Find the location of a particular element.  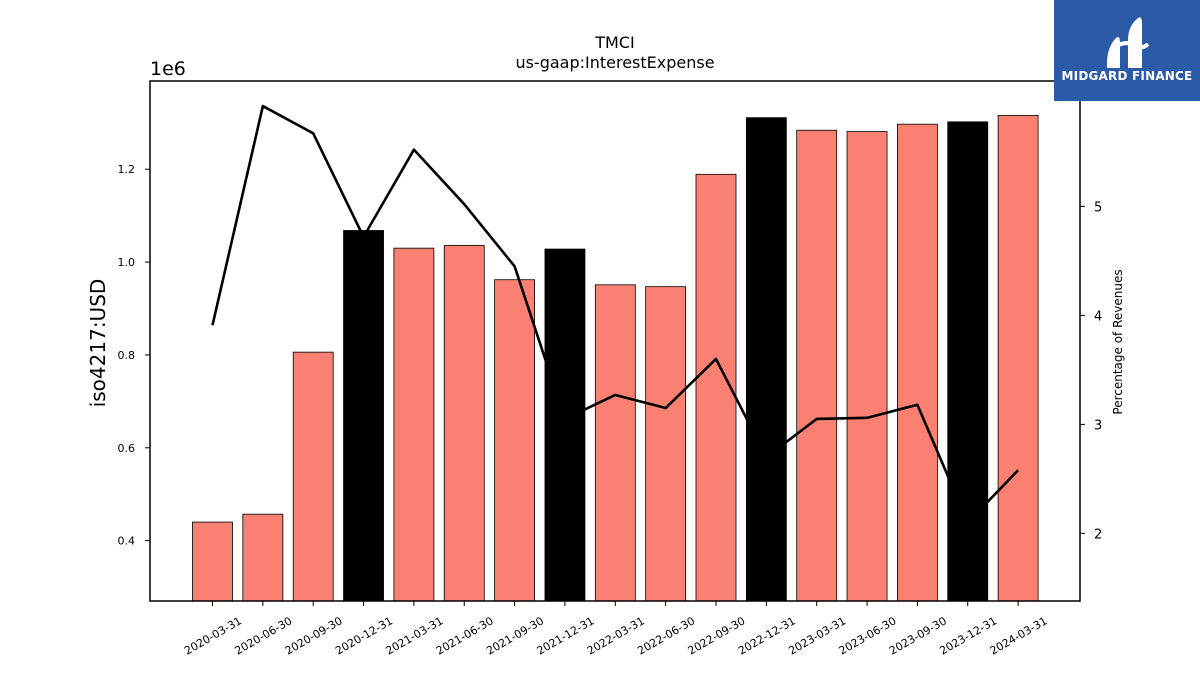

chart-subtitle: us-gaap:InterestExpense is located at coordinates (614, 62).